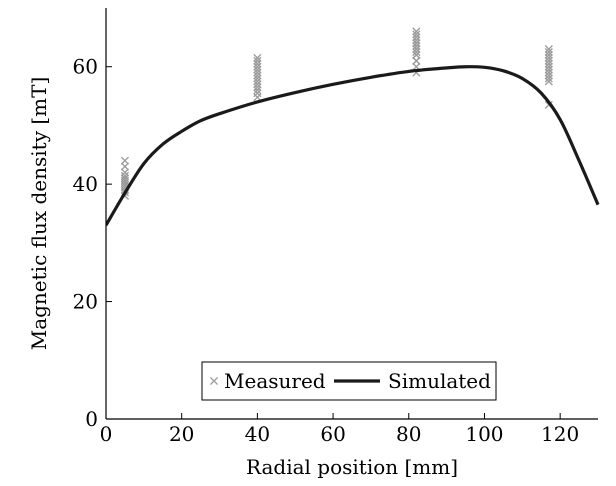  I want to click on y-axis-label: Magnetic flux density [mT], so click(39, 214).